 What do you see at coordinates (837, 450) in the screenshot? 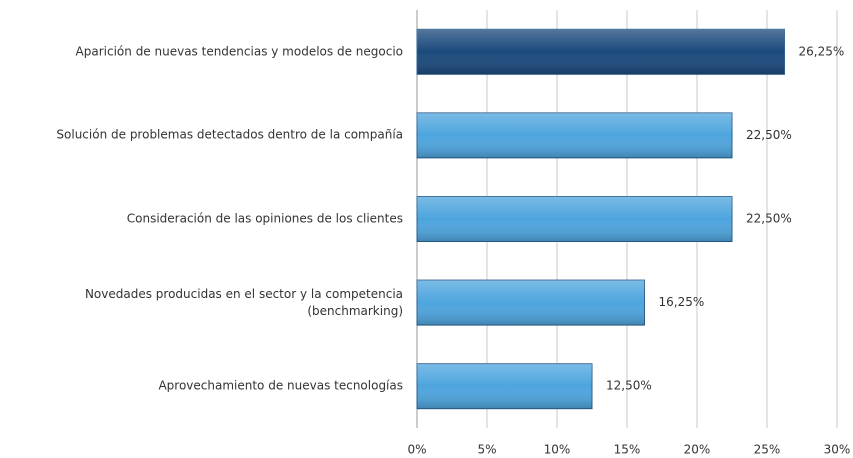
I see `x-tick-label: 30%` at bounding box center [837, 450].